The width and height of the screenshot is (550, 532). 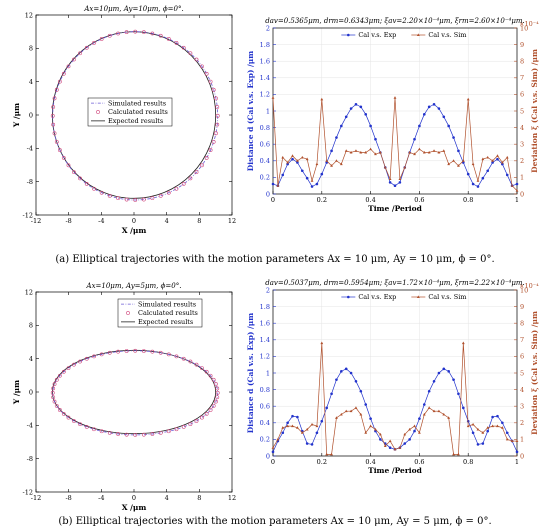 I want to click on y2-tick-label: 2, so click(x=522, y=161).